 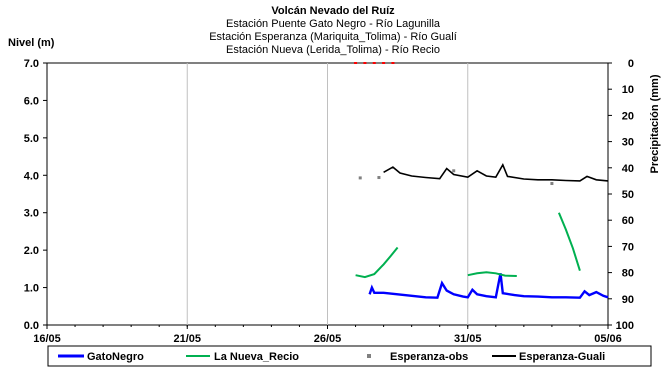 What do you see at coordinates (429, 357) in the screenshot?
I see `legend-label-esperanza-obs: Esperanza-obs` at bounding box center [429, 357].